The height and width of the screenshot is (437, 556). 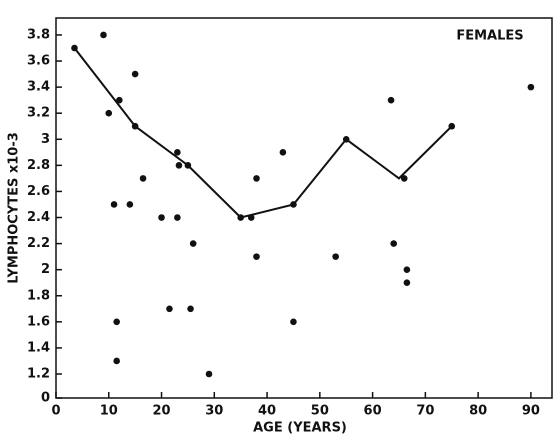 What do you see at coordinates (38, 191) in the screenshot?
I see `y-tick-label: 2.6` at bounding box center [38, 191].